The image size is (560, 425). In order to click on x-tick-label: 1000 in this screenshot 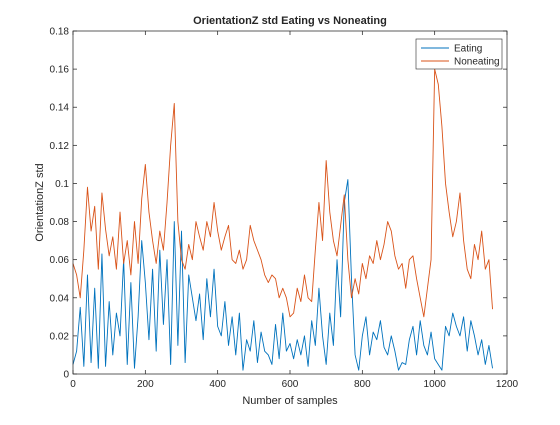, I will do `click(435, 384)`.